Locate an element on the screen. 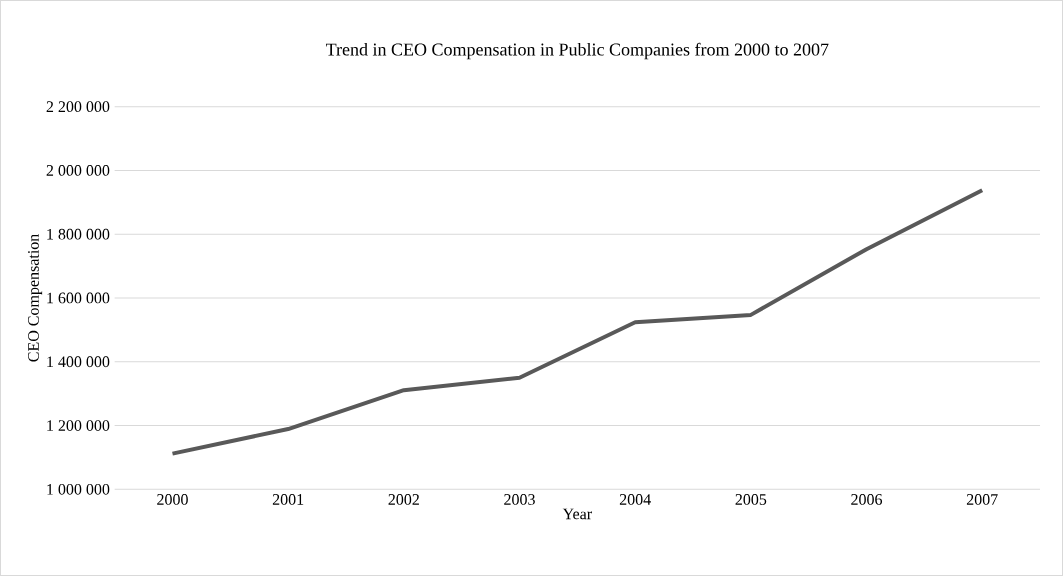 The image size is (1063, 576). x-tick-label: 2006 is located at coordinates (867, 499).